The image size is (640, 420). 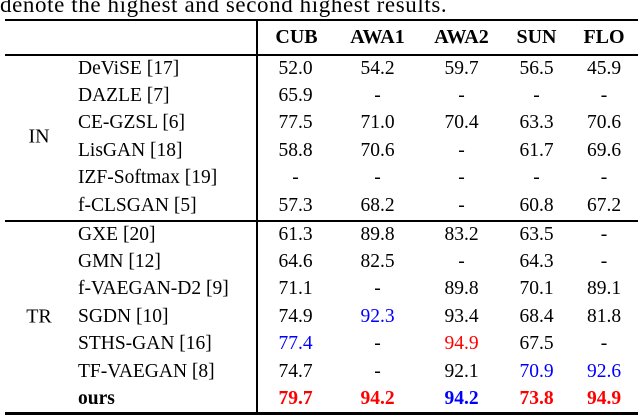 I want to click on table-cell: 68.2, so click(x=377, y=205).